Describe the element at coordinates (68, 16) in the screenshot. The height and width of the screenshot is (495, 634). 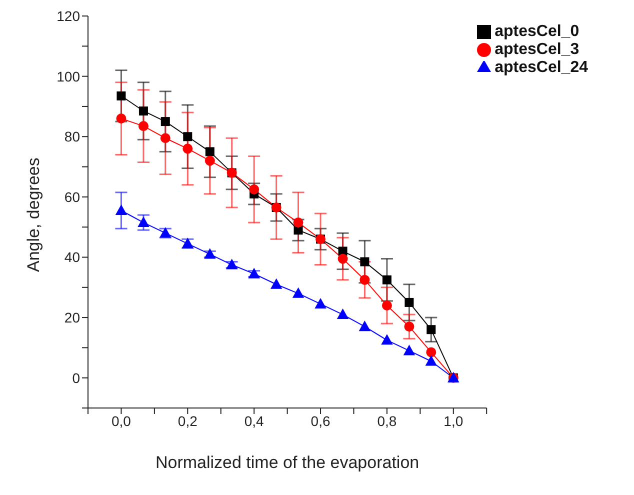
I see `y-tick-label: 120` at that location.